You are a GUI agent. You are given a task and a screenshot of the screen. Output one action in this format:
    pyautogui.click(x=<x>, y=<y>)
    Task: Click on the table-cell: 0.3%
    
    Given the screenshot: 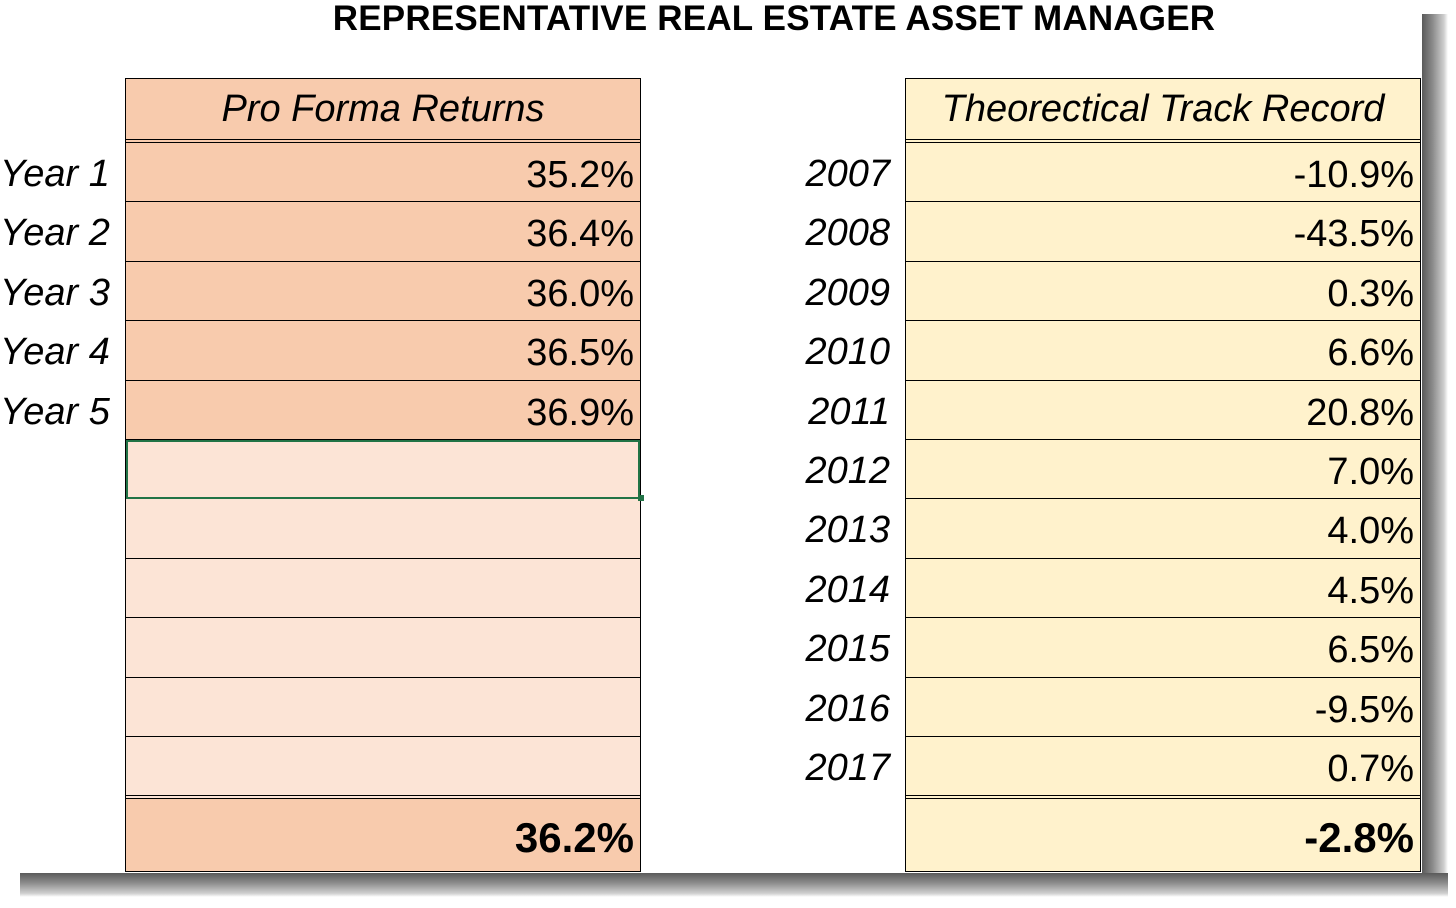 What is the action you would take?
    pyautogui.click(x=1163, y=291)
    